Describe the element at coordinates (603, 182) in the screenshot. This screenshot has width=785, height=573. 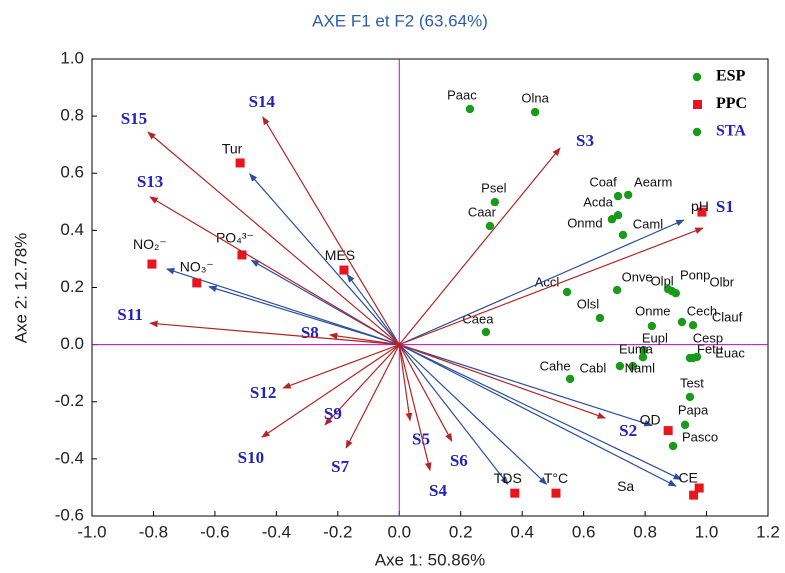
I see `point-label: Coaf` at that location.